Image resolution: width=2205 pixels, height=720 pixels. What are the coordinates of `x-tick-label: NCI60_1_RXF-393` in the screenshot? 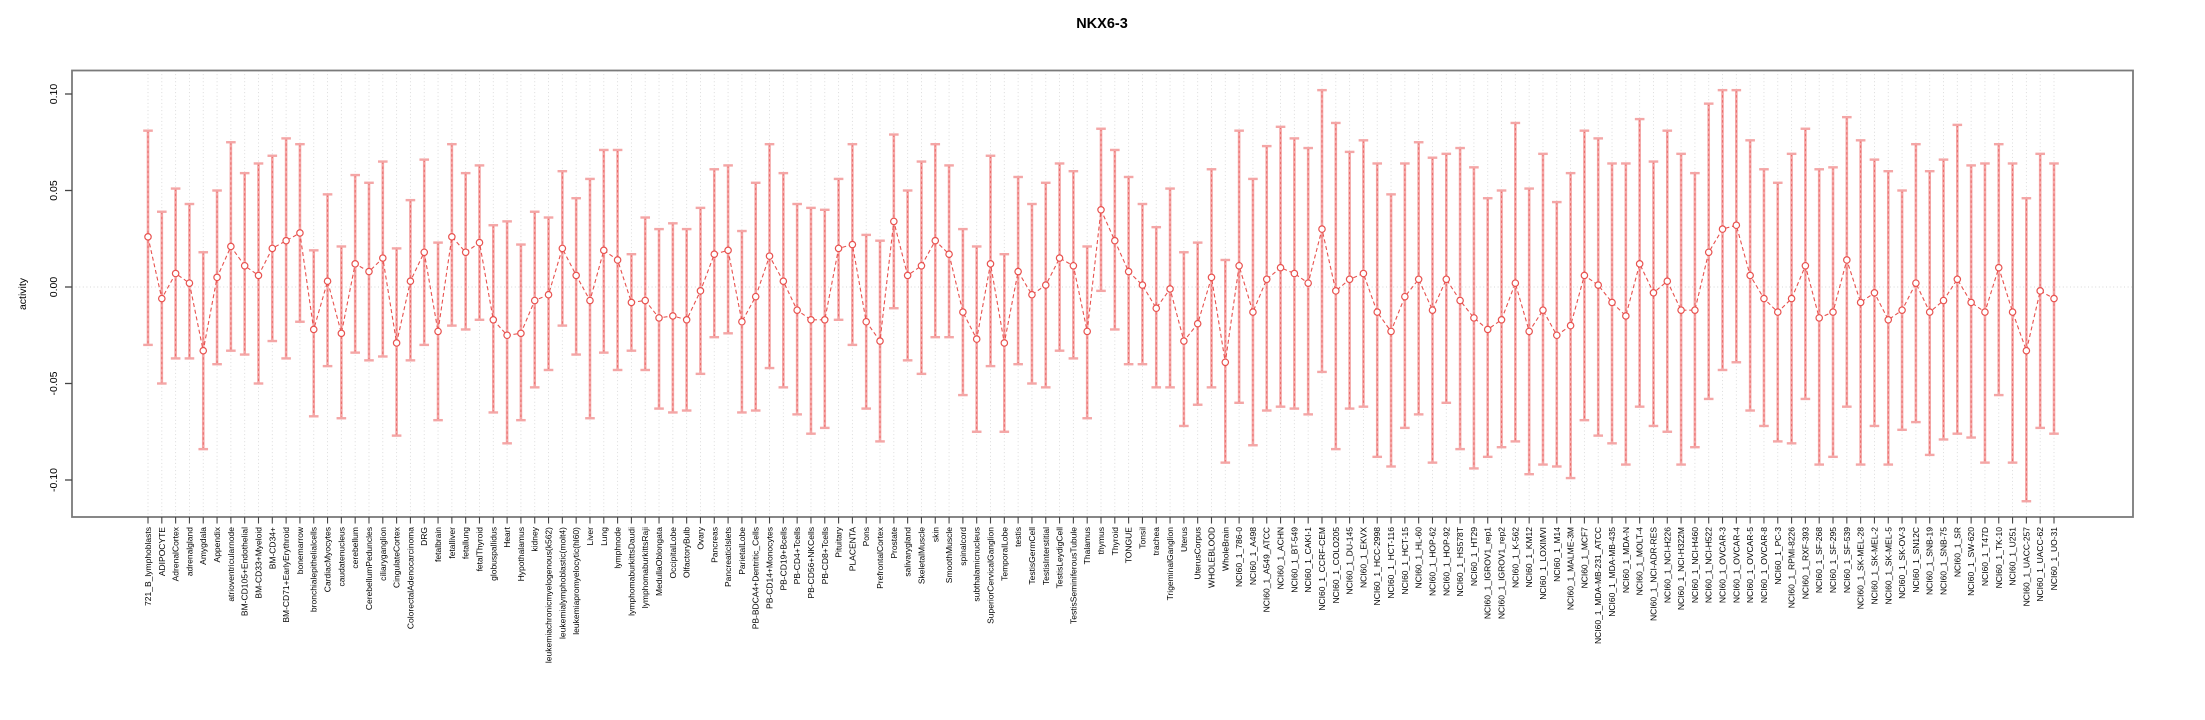 It's located at (1805, 563).